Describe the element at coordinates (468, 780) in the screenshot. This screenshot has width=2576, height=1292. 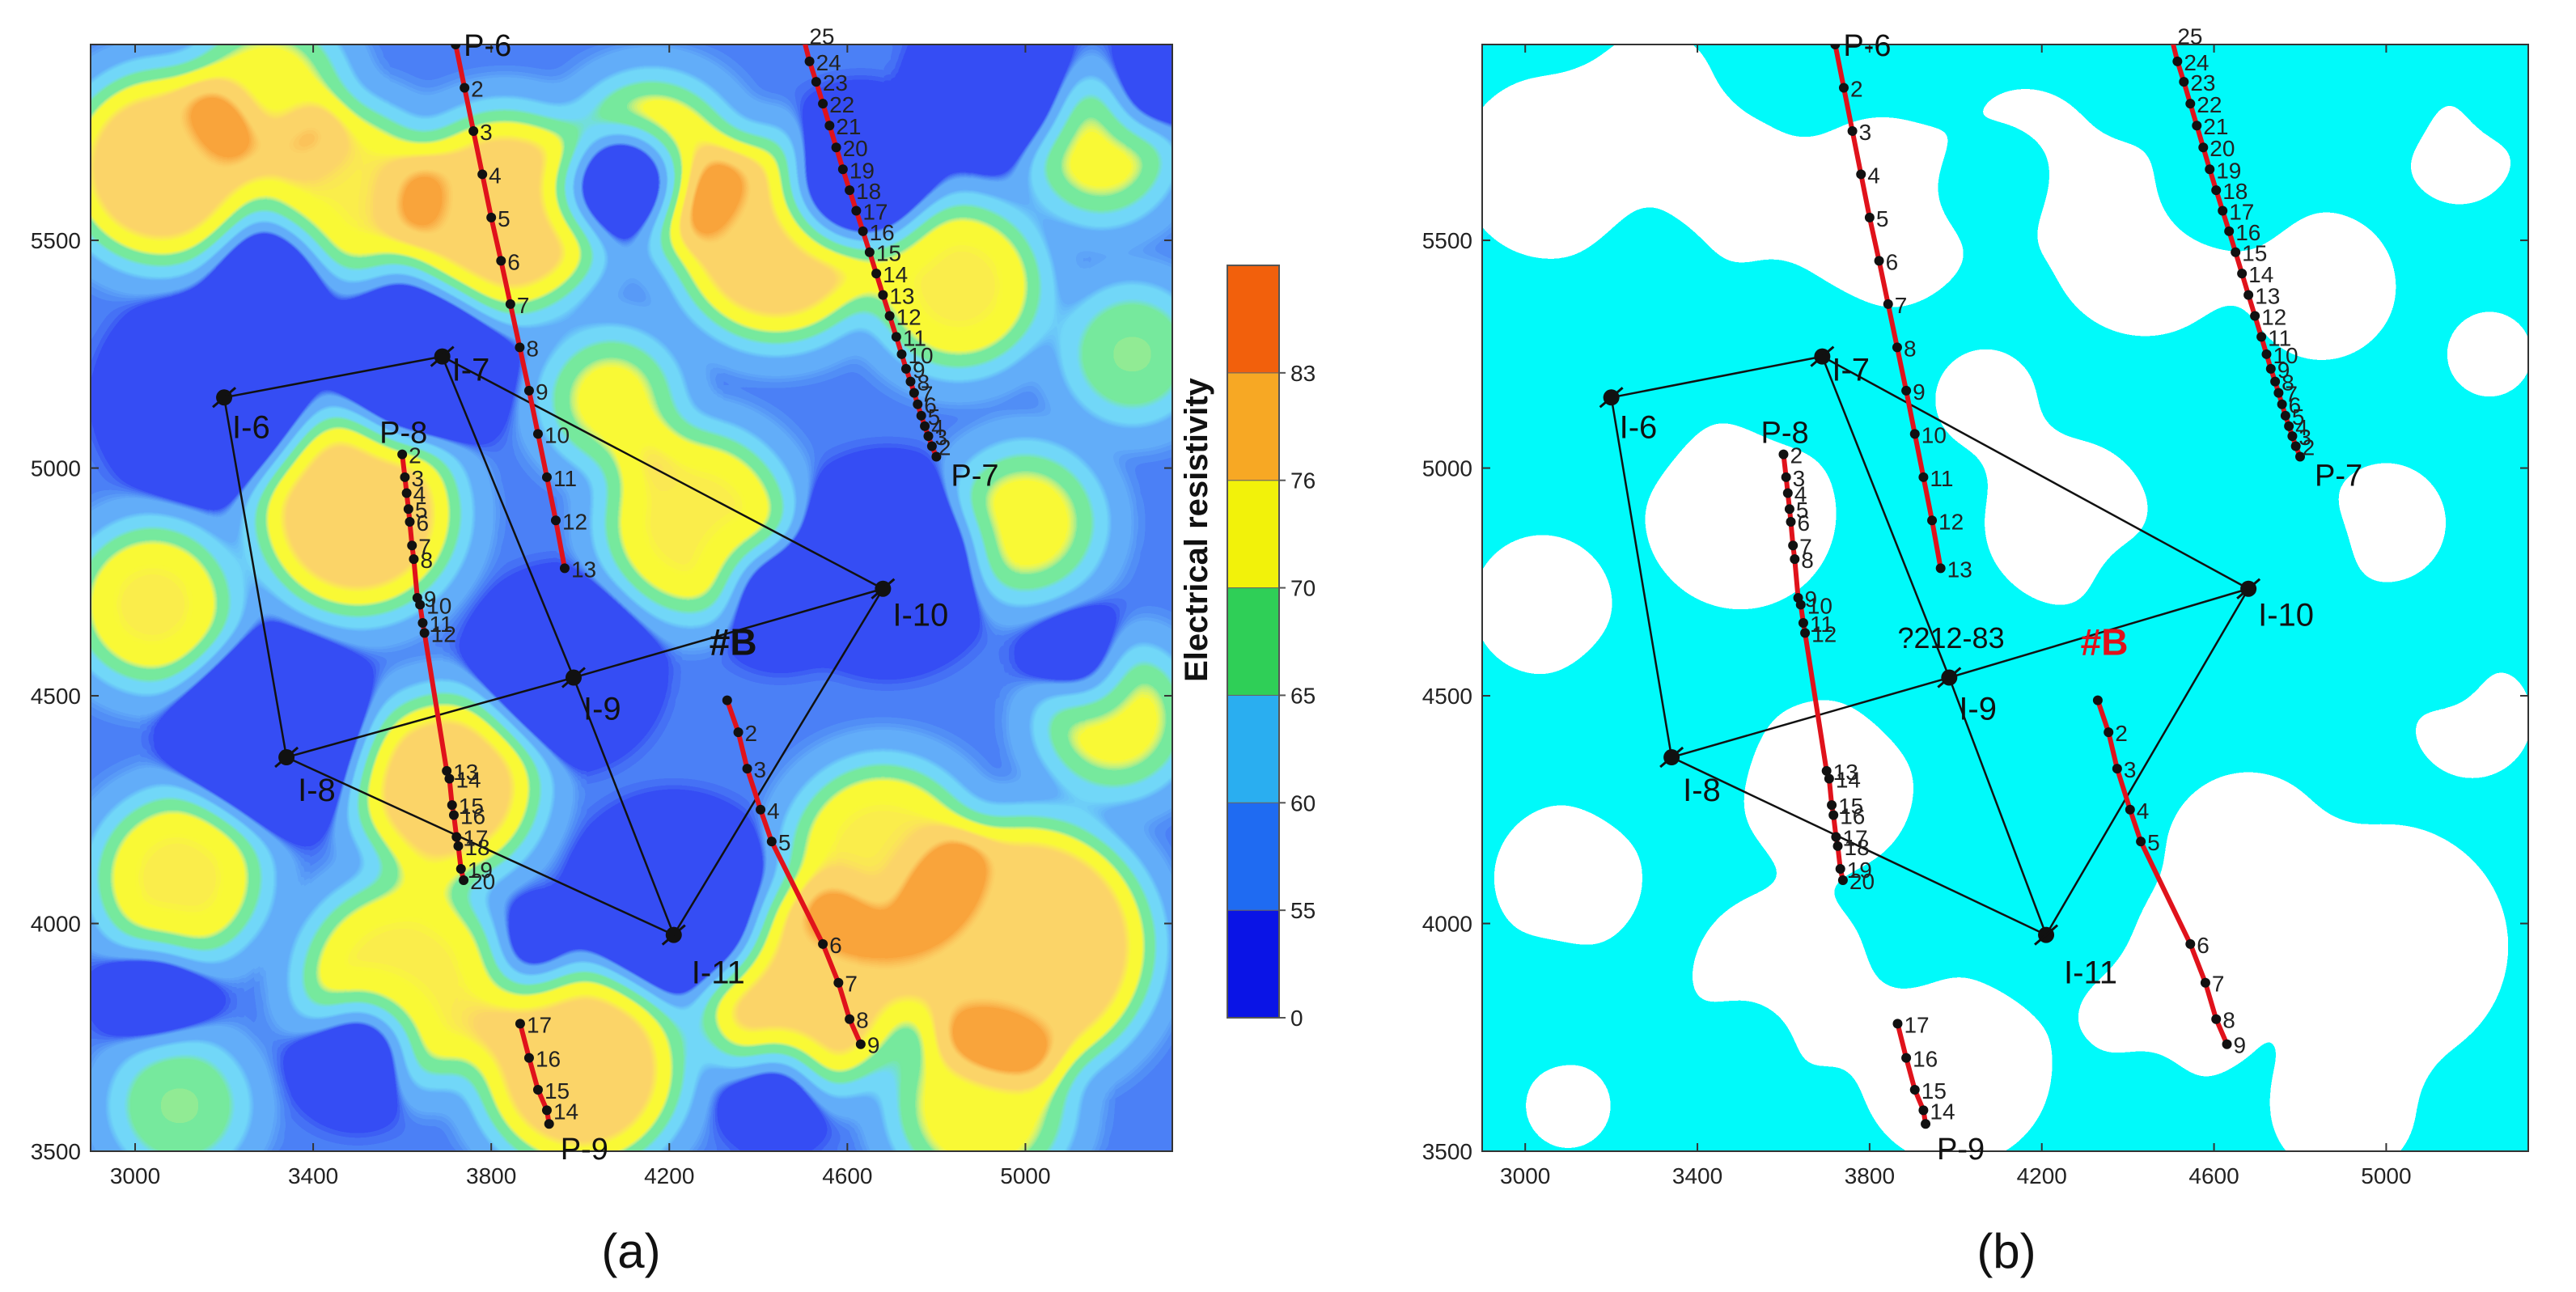
I see `station-label: 14` at that location.